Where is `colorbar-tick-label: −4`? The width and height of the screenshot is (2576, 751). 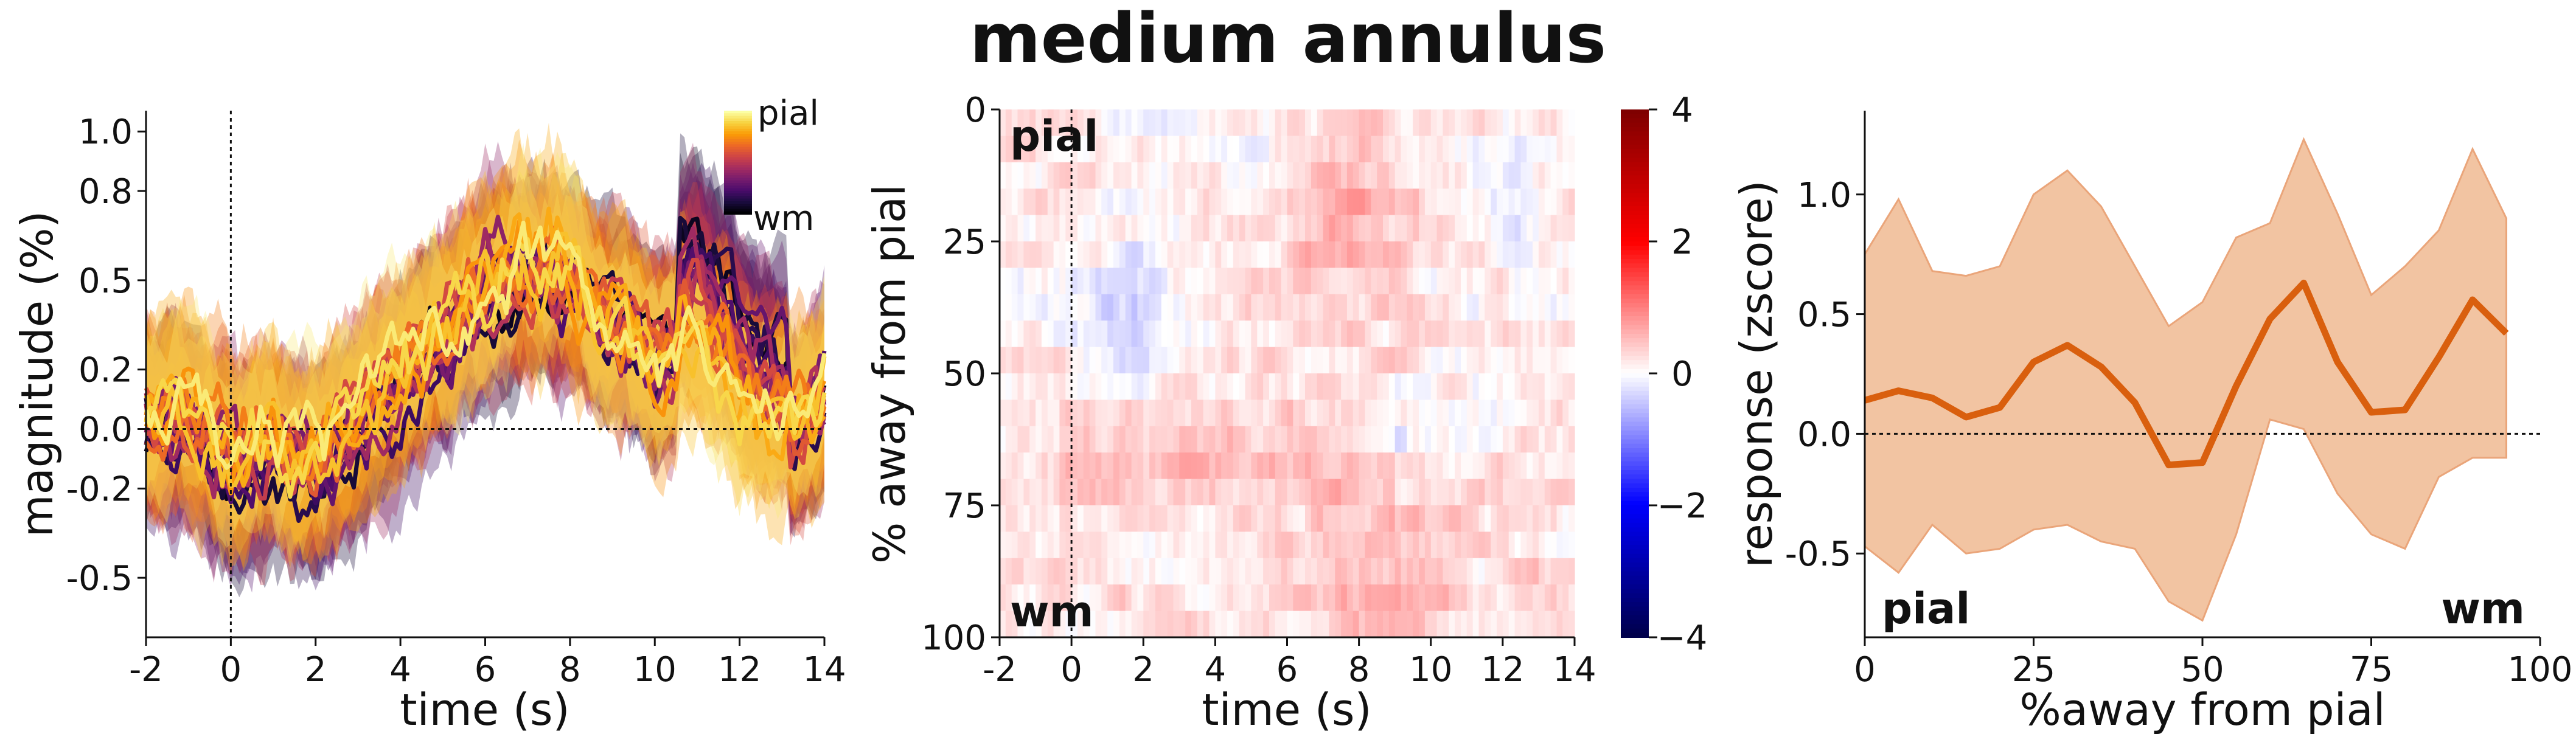 colorbar-tick-label: −4 is located at coordinates (1682, 638).